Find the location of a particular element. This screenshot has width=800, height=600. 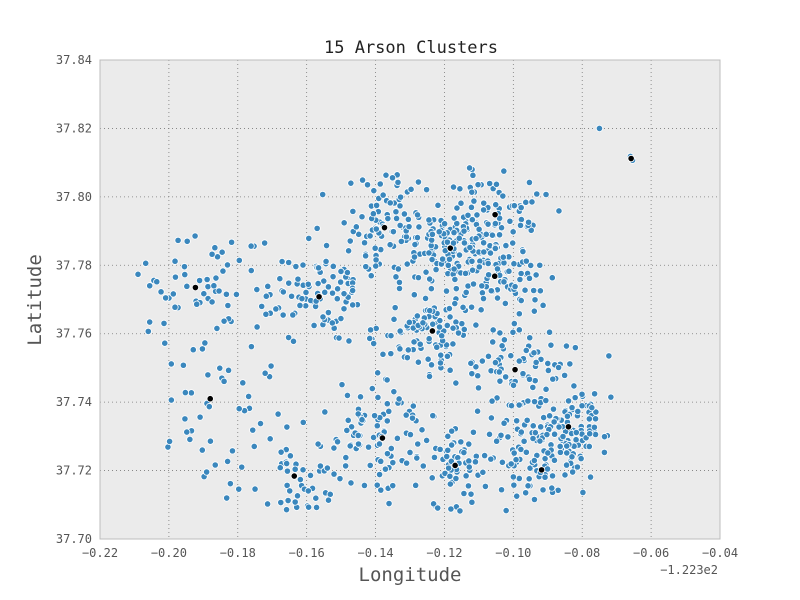

y-tick-label: 37.78 is located at coordinates (74, 265).